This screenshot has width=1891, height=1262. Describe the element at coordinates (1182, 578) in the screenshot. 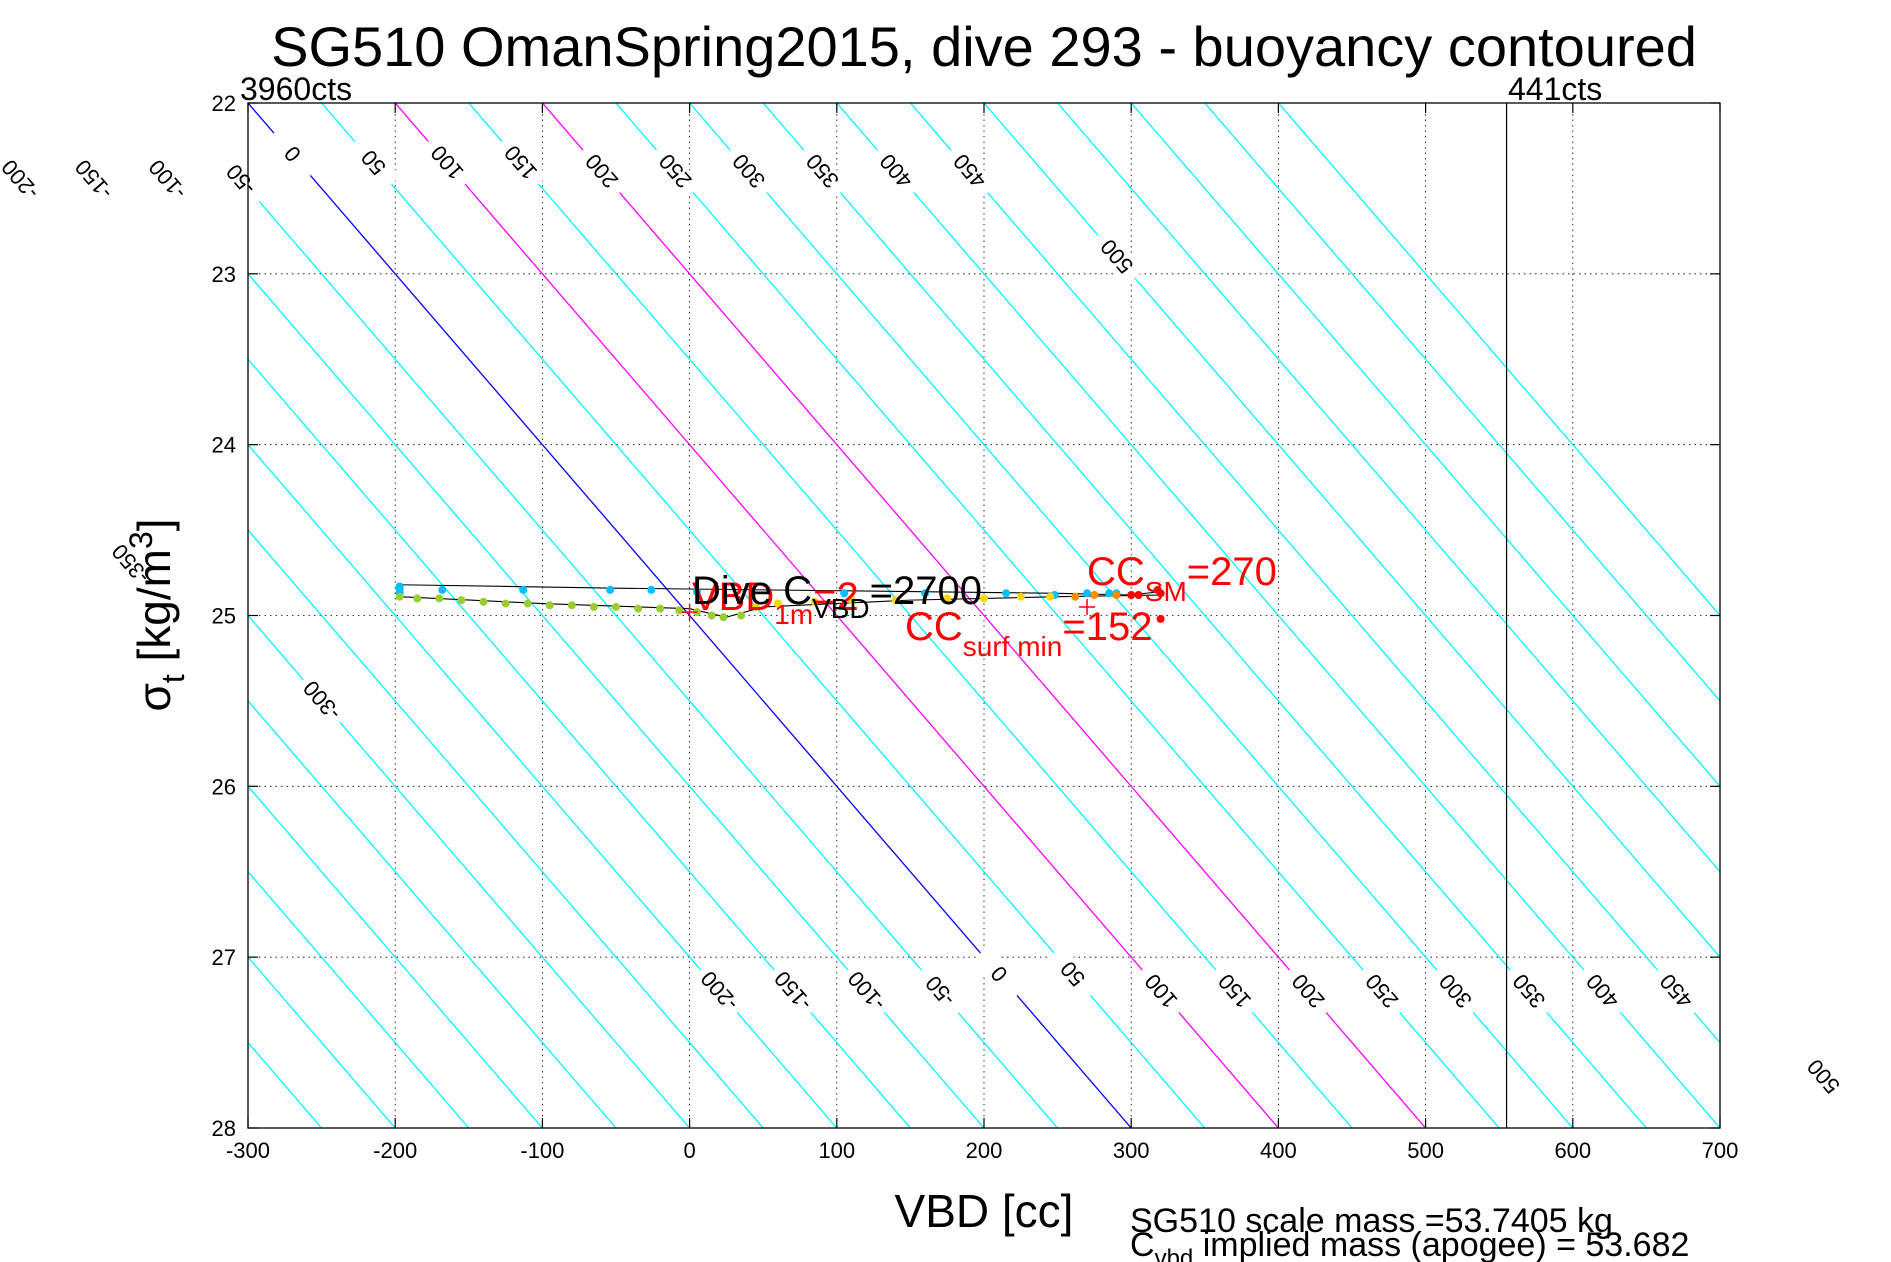

I see `ann-cc-sm: CCSM=270` at that location.